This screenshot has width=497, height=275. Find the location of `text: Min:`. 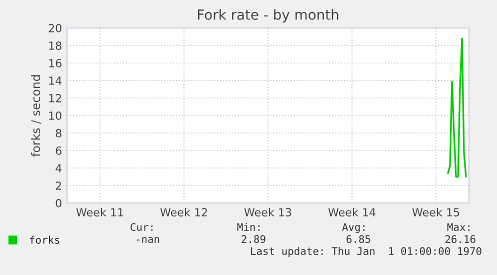

text: Min: is located at coordinates (248, 226).